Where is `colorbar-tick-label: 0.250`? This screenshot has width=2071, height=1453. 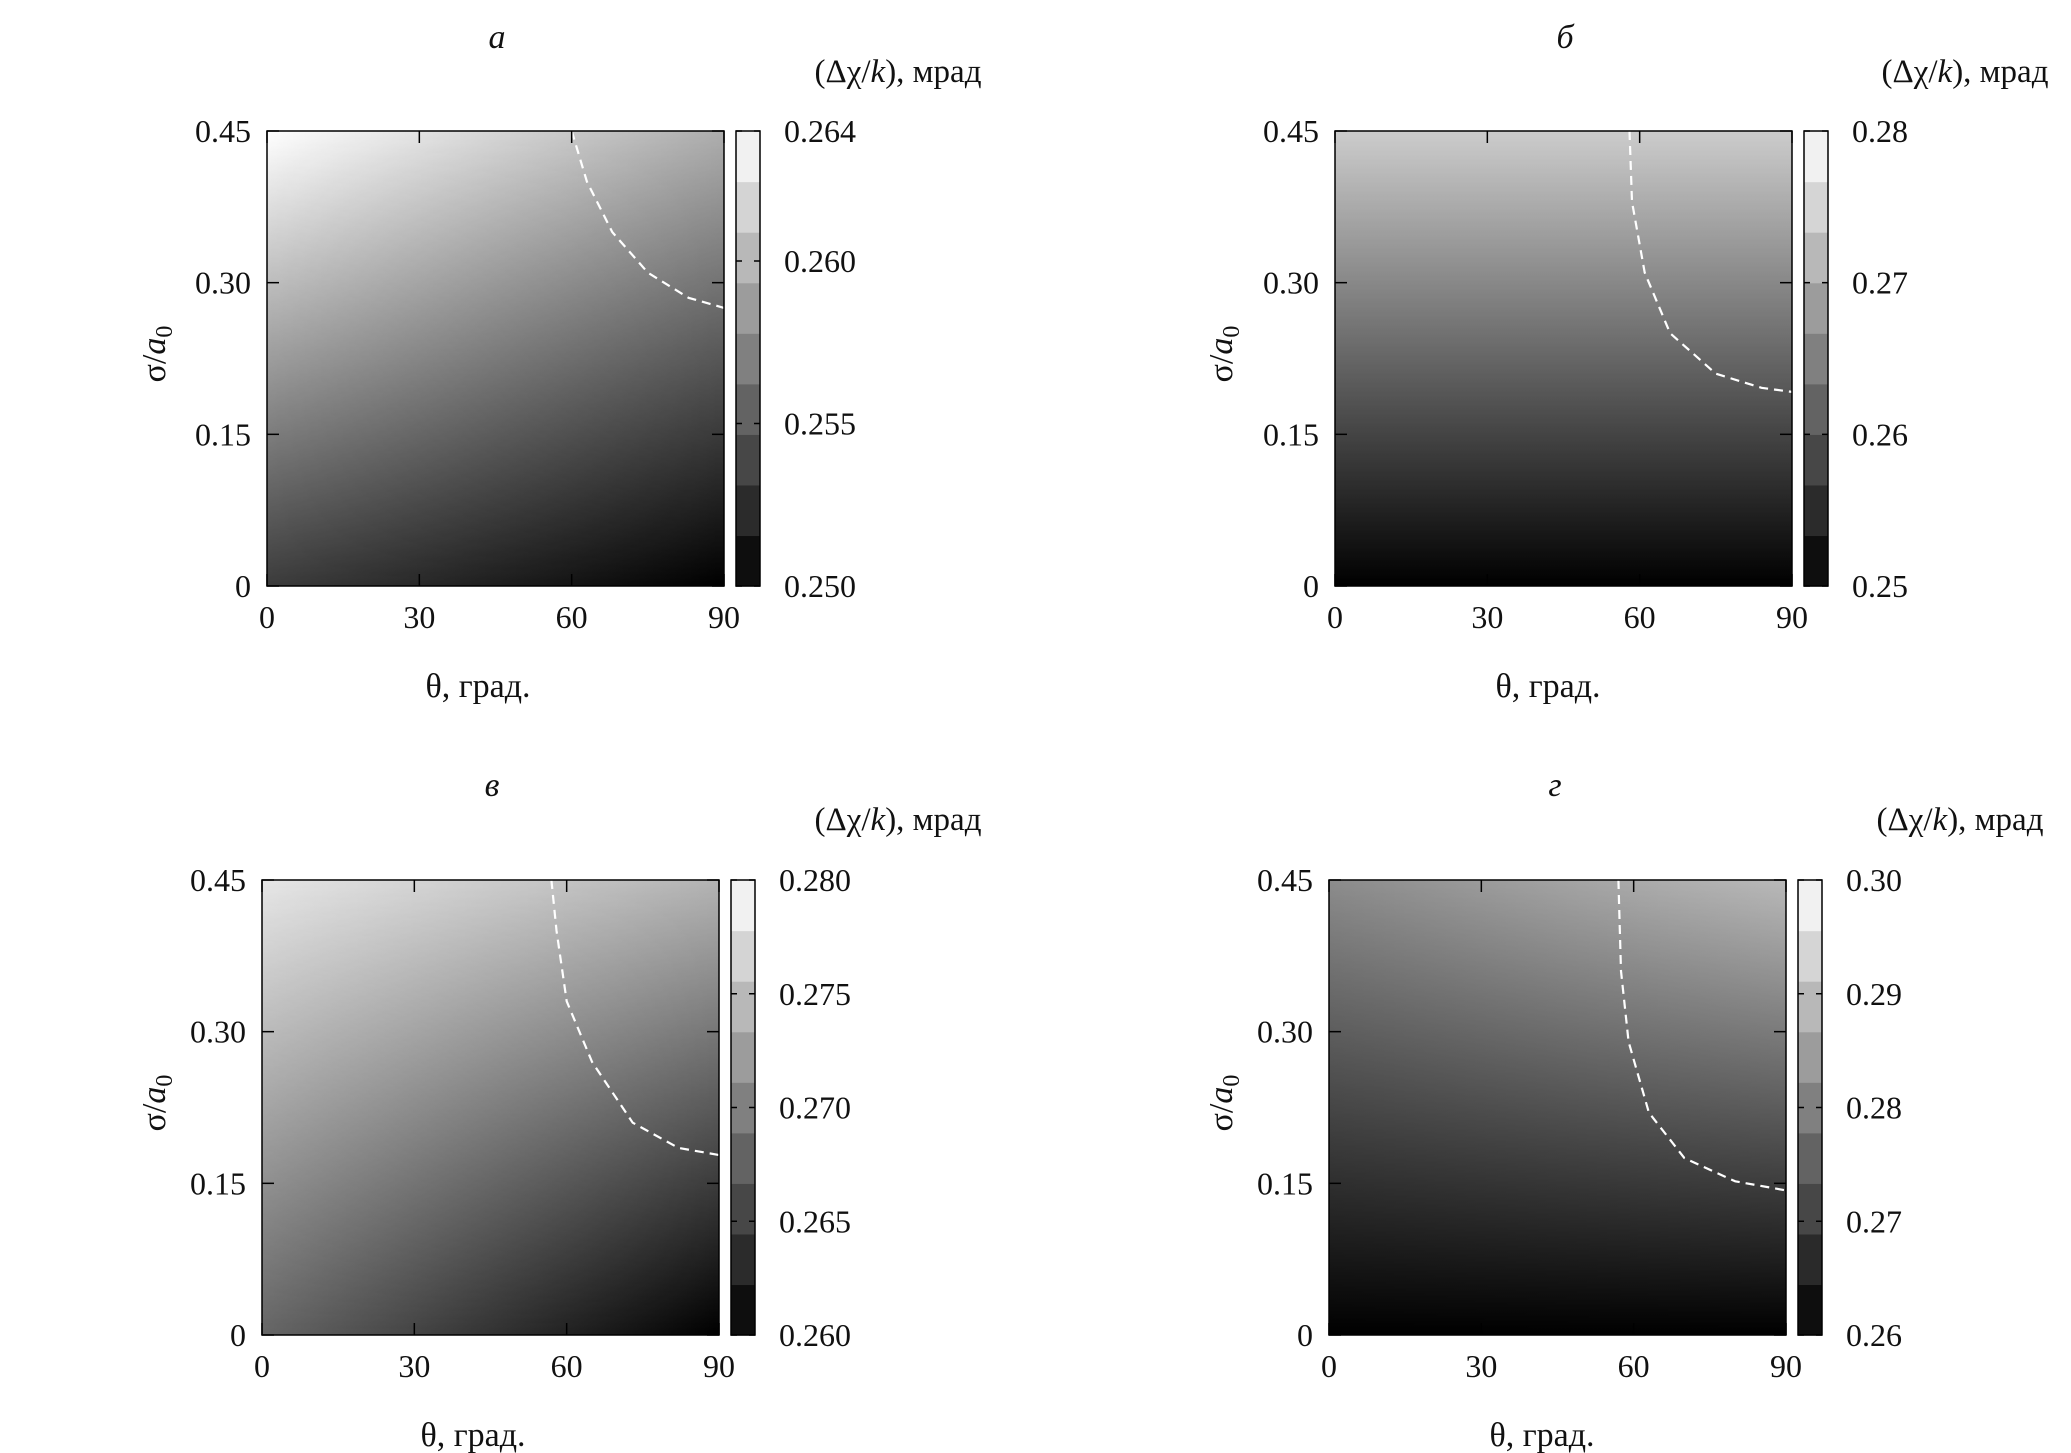
colorbar-tick-label: 0.250 is located at coordinates (820, 586).